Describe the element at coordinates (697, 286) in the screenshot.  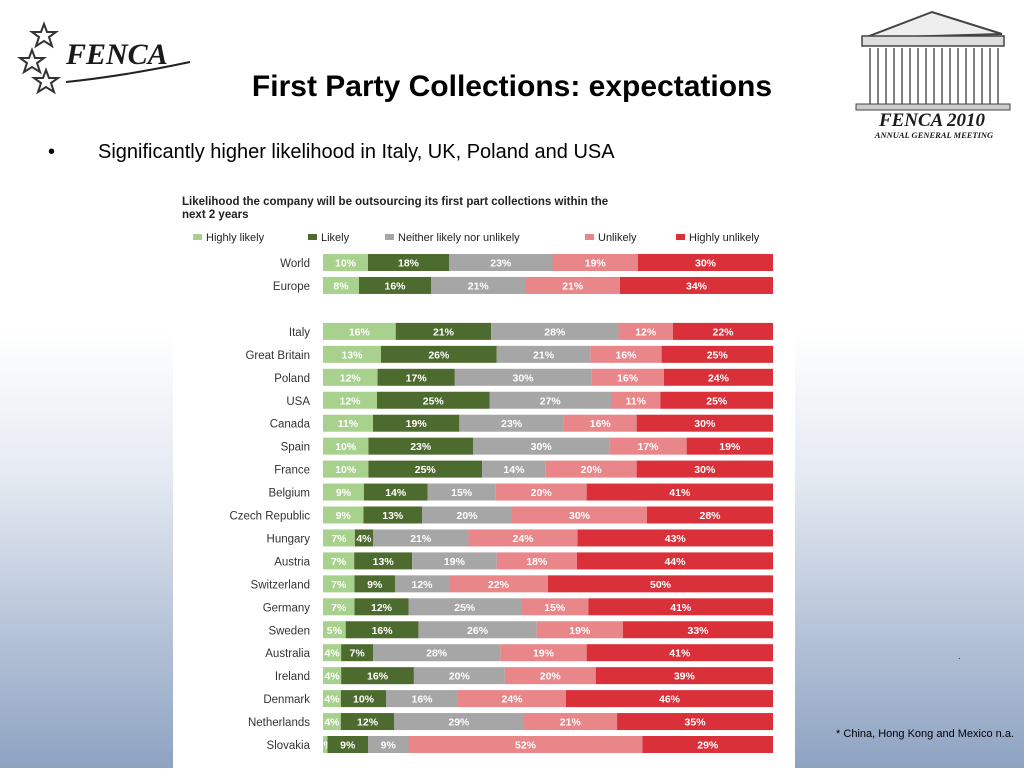
I see `data-label: 34%` at that location.